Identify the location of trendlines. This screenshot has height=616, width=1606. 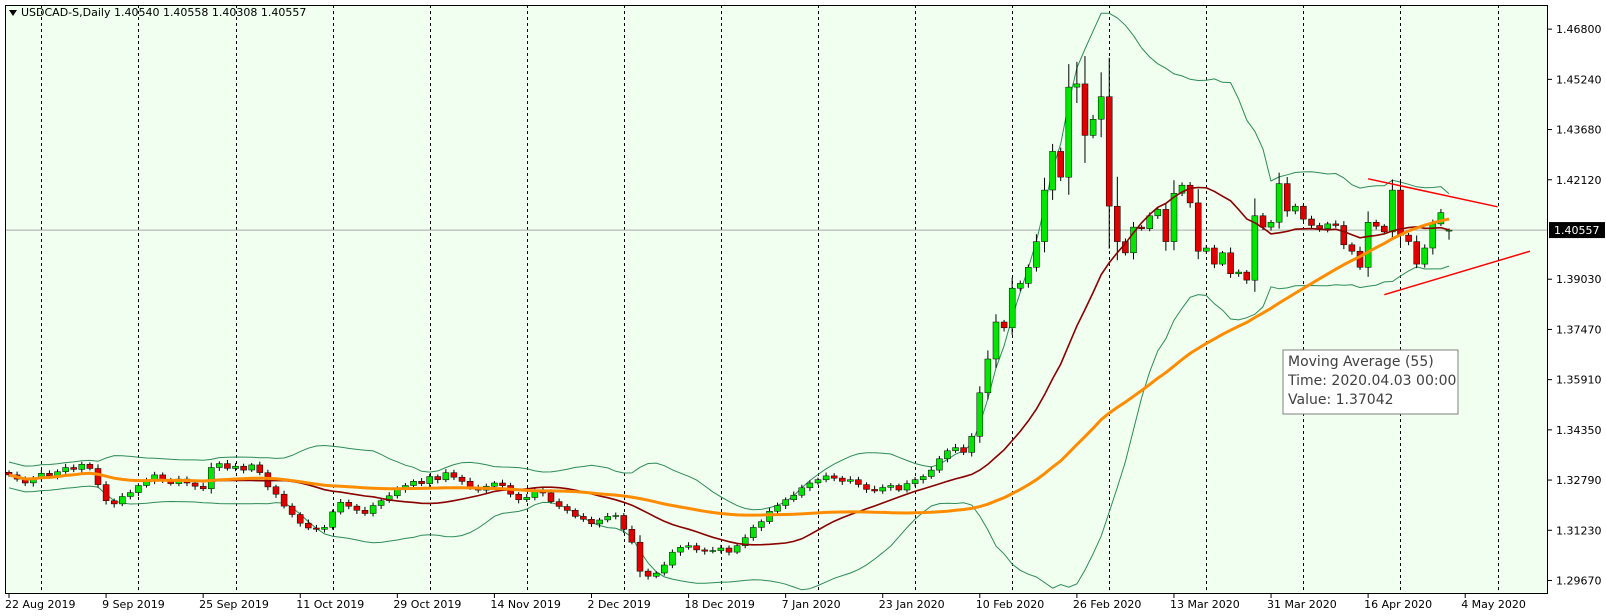
(1449, 237).